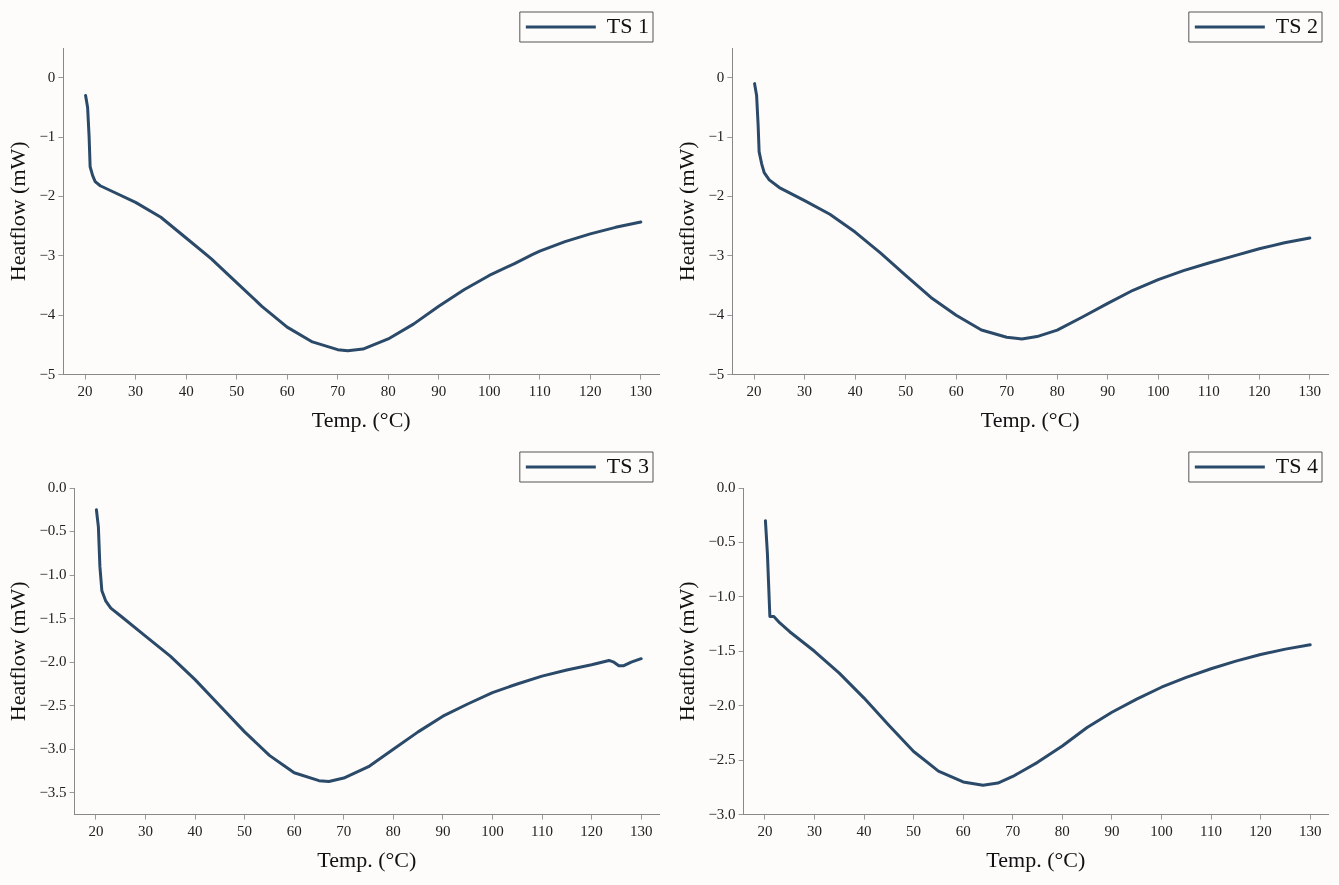  Describe the element at coordinates (53, 791) in the screenshot. I see `y-tick-label: −3.5` at that location.